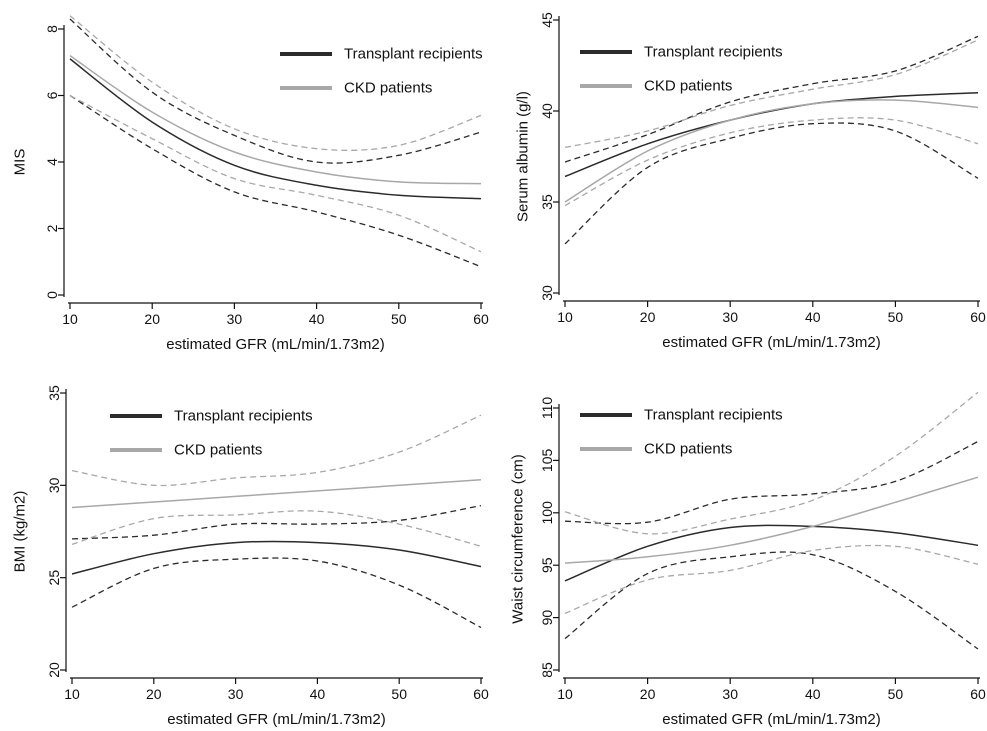 This screenshot has height=731, width=987. I want to click on y-tick-label: 20, so click(54, 670).